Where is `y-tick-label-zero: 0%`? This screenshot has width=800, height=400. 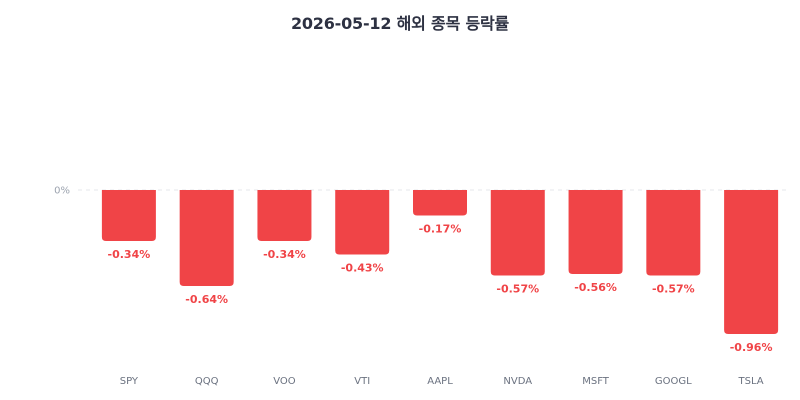
y-tick-label-zero: 0% is located at coordinates (62, 191).